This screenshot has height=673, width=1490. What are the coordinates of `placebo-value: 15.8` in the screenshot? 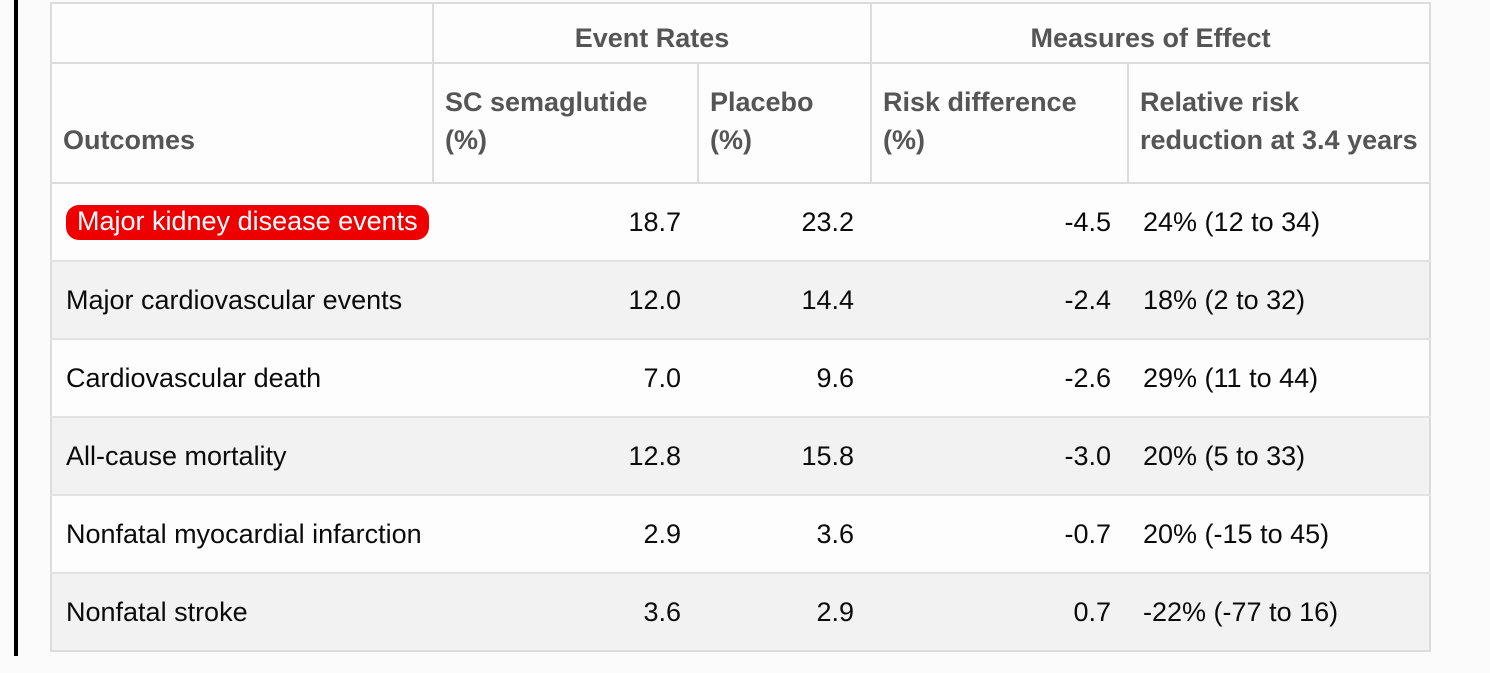 It's located at (785, 455).